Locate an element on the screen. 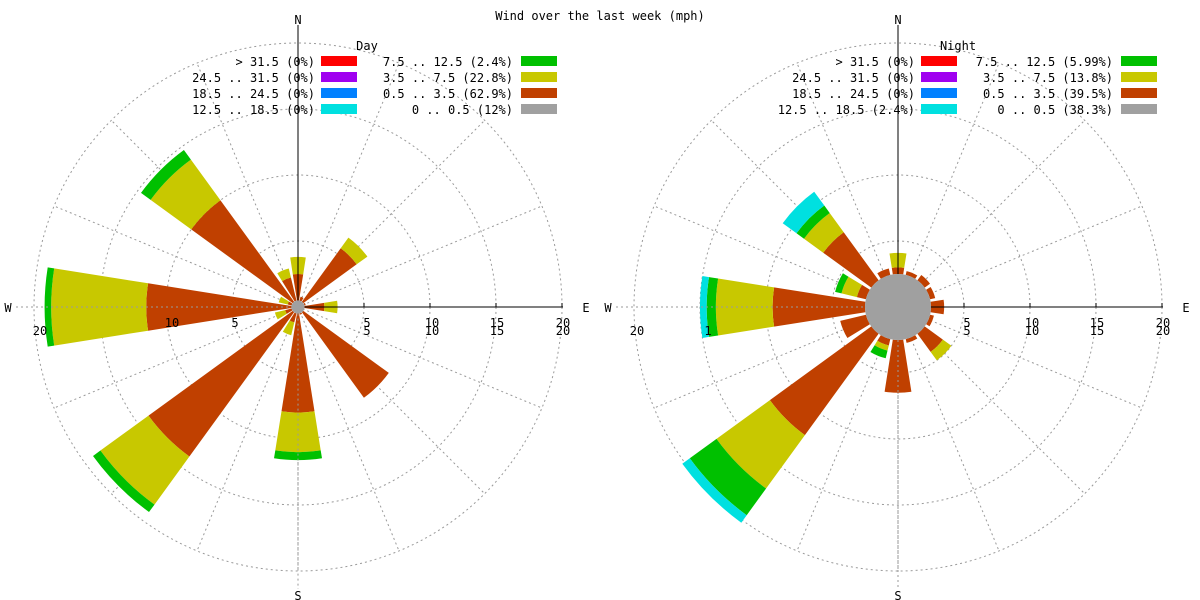 Image resolution: width=1200 pixels, height=600 pixels. tick-label: 15 is located at coordinates (497, 331).